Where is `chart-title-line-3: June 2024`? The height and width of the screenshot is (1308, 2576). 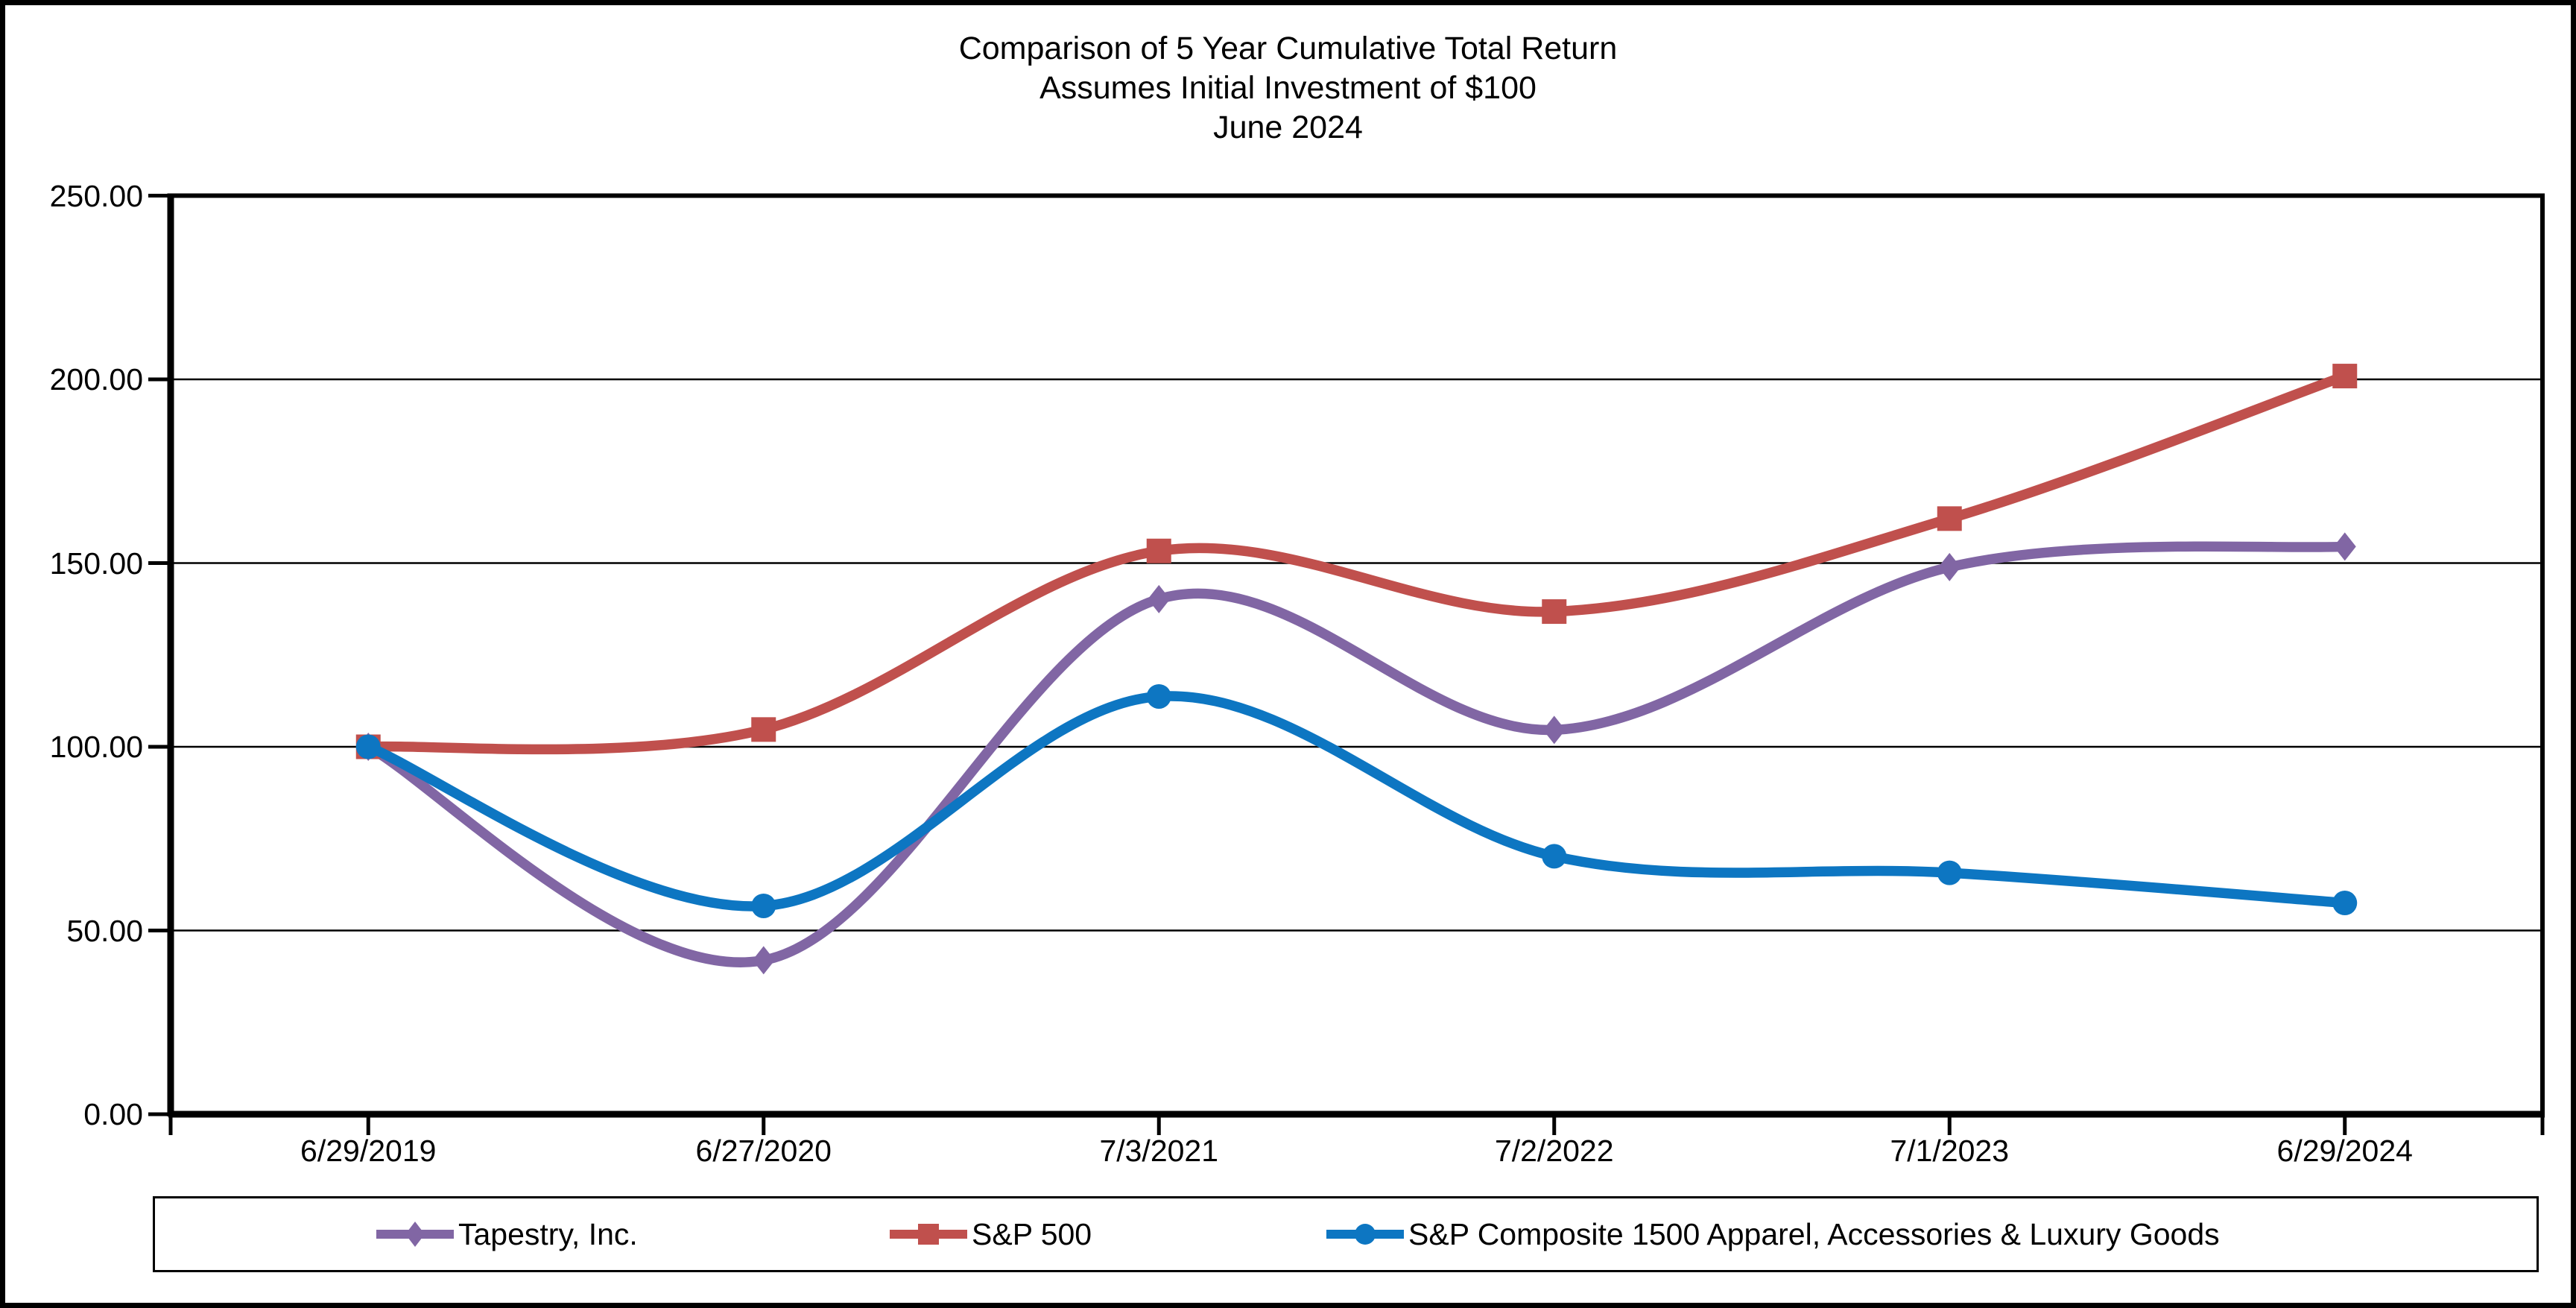
chart-title-line-3: June 2024 is located at coordinates (1288, 127).